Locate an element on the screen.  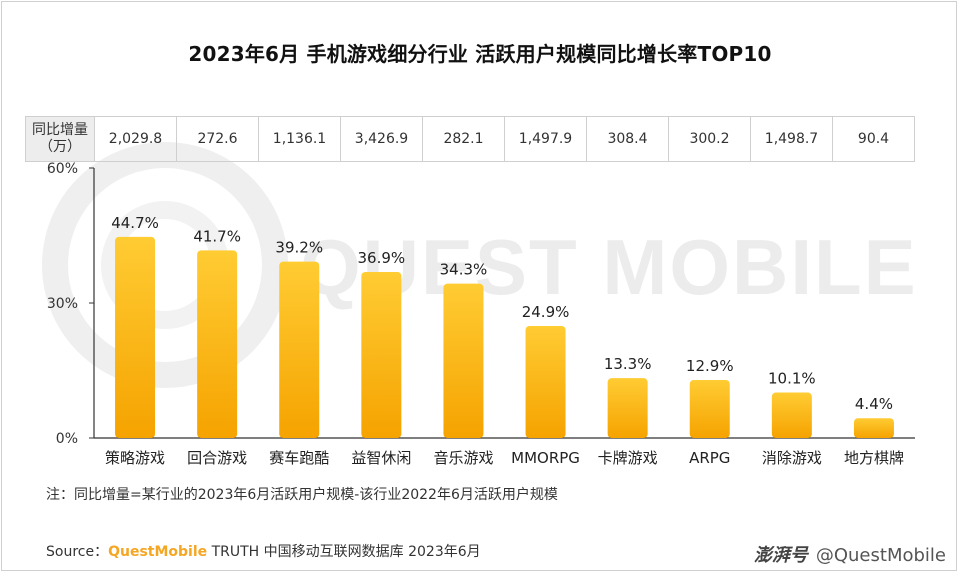
y-tick-label: 60% is located at coordinates (62, 169).